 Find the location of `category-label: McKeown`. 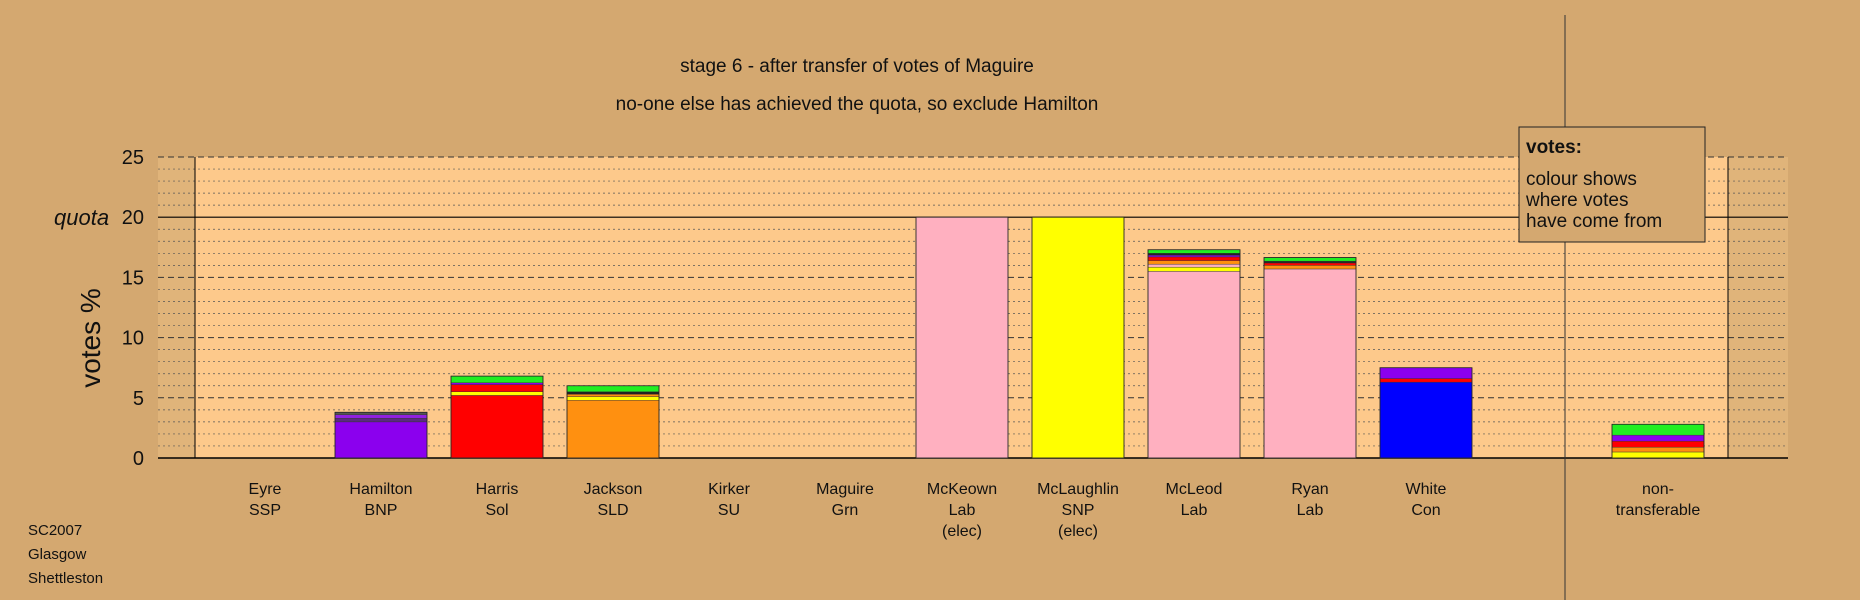

category-label: McKeown is located at coordinates (962, 489).